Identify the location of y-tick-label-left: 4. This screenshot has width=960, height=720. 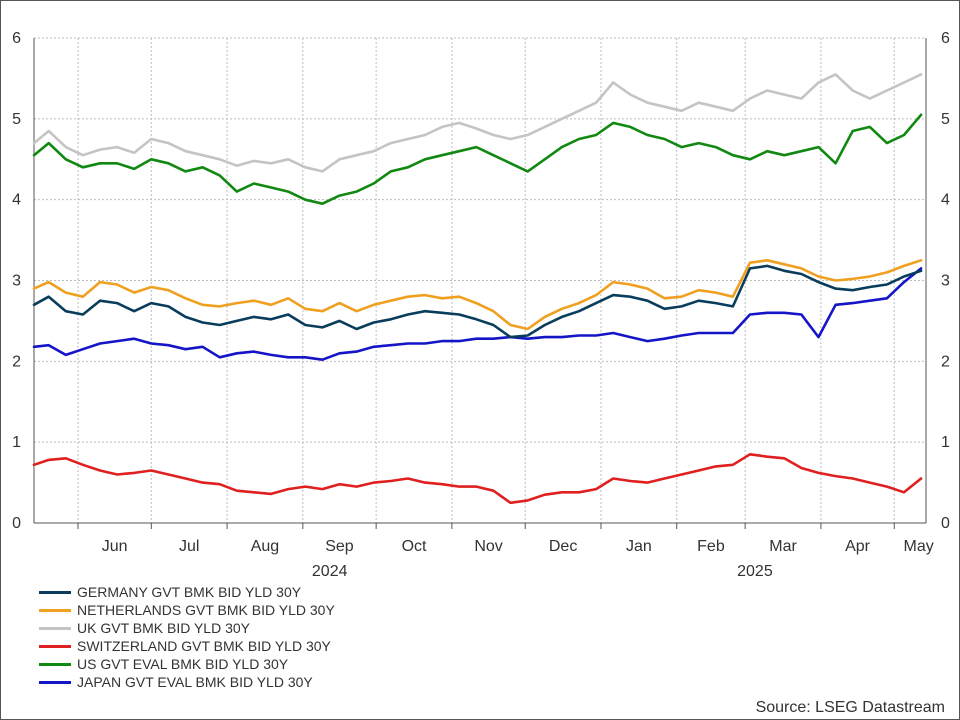
(16, 200).